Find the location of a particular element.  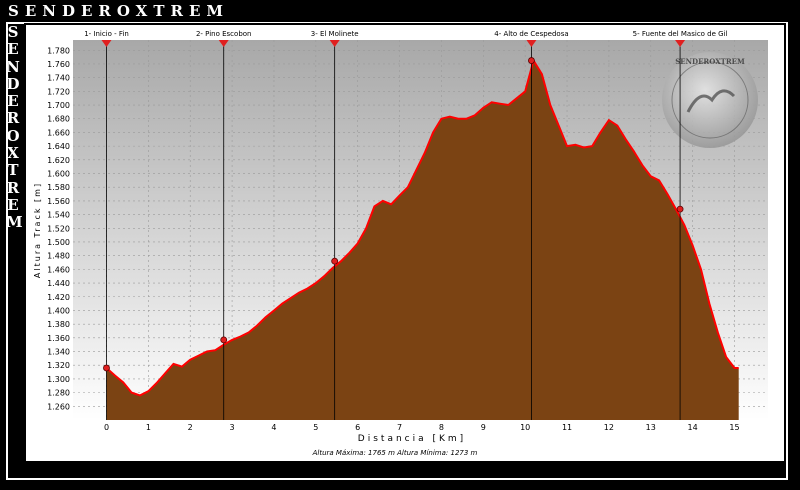

y-tick-label: 1.740 is located at coordinates (58, 78).